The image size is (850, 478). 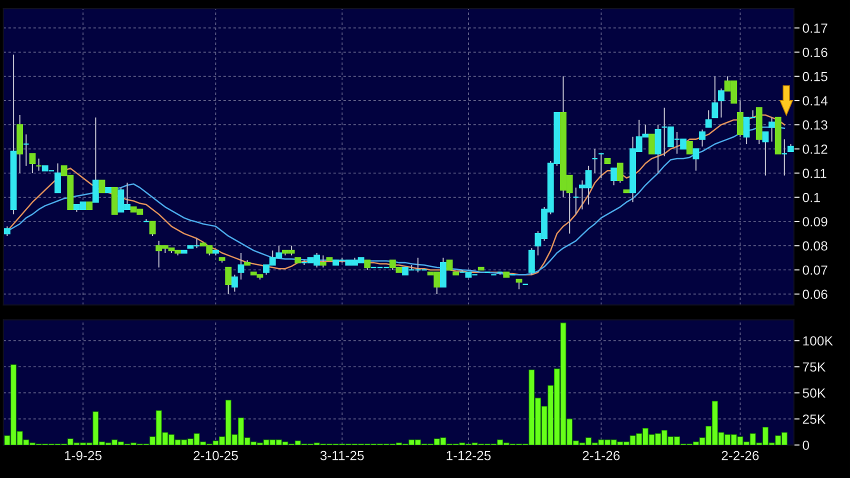 What do you see at coordinates (815, 270) in the screenshot?
I see `y-tick-label: 0.07` at bounding box center [815, 270].